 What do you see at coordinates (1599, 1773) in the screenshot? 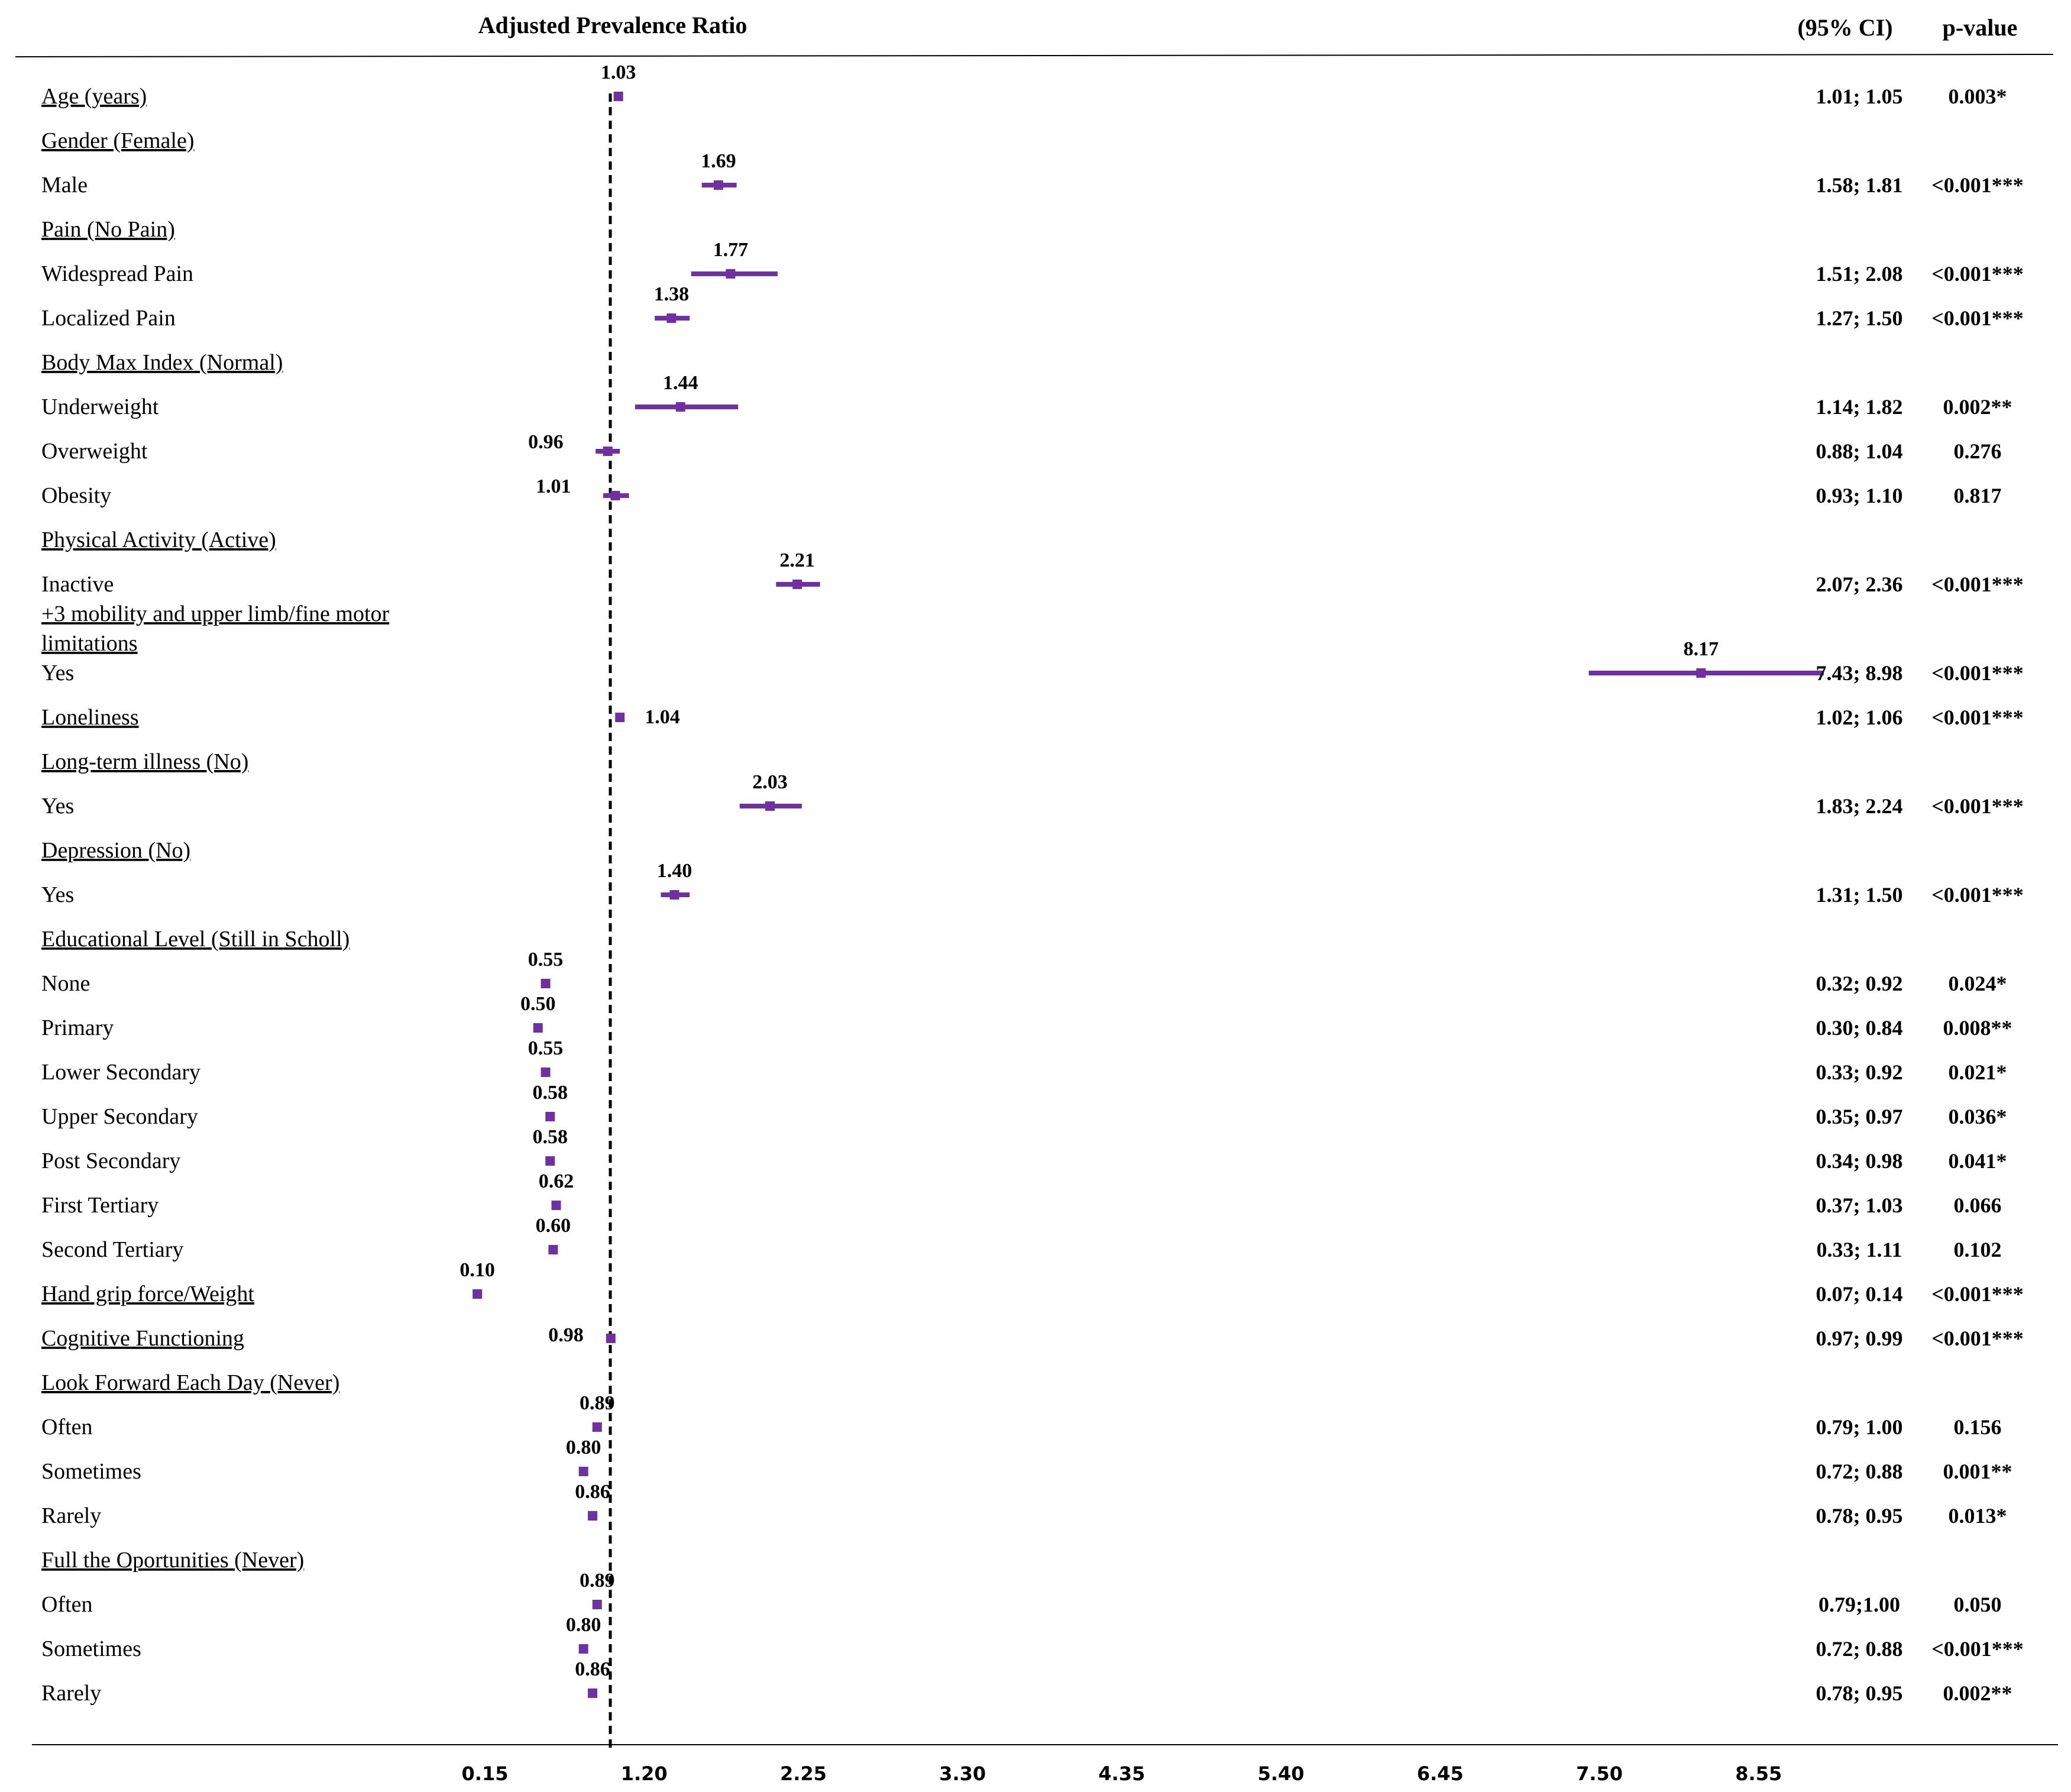
I see `x-tick-label: 7.50` at bounding box center [1599, 1773].